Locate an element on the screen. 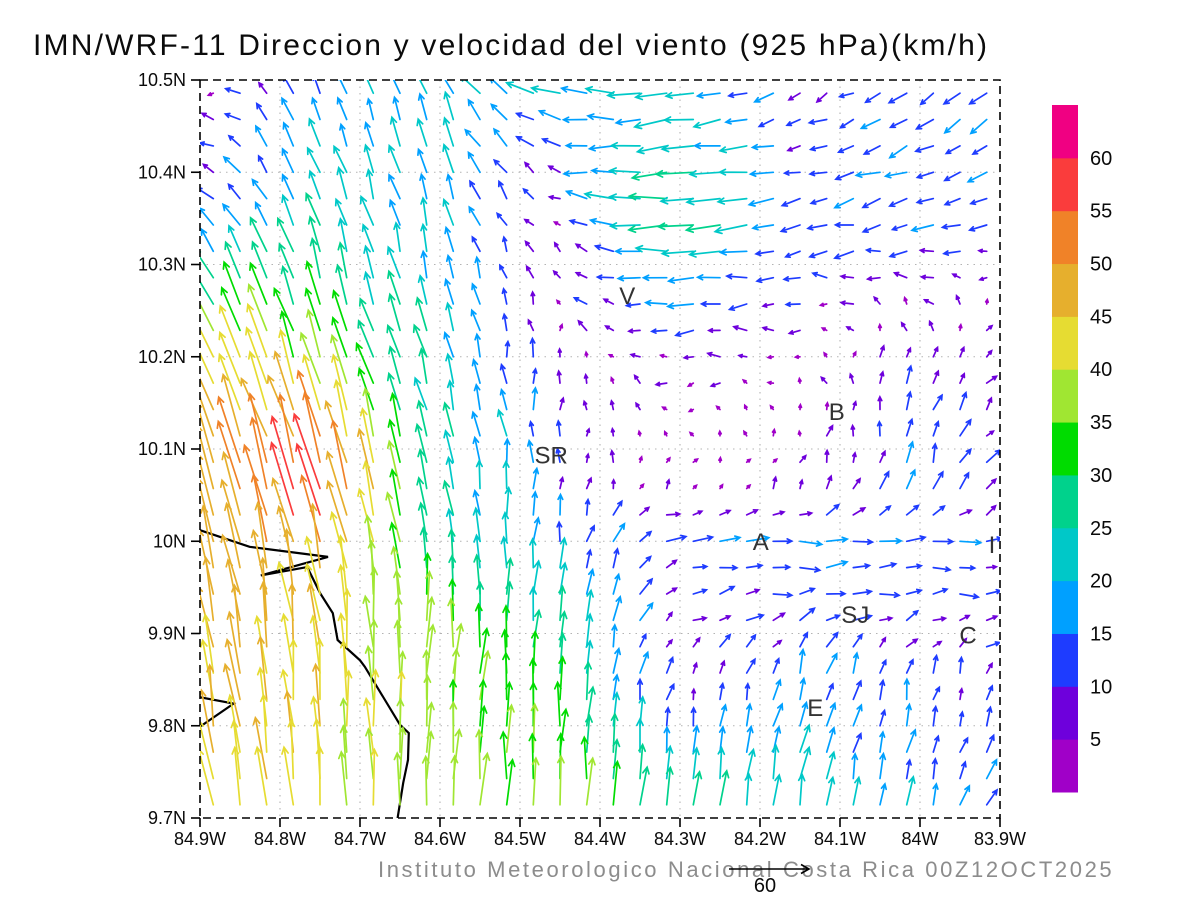 The width and height of the screenshot is (1200, 900). lon-tick-label: 84W is located at coordinates (919, 839).